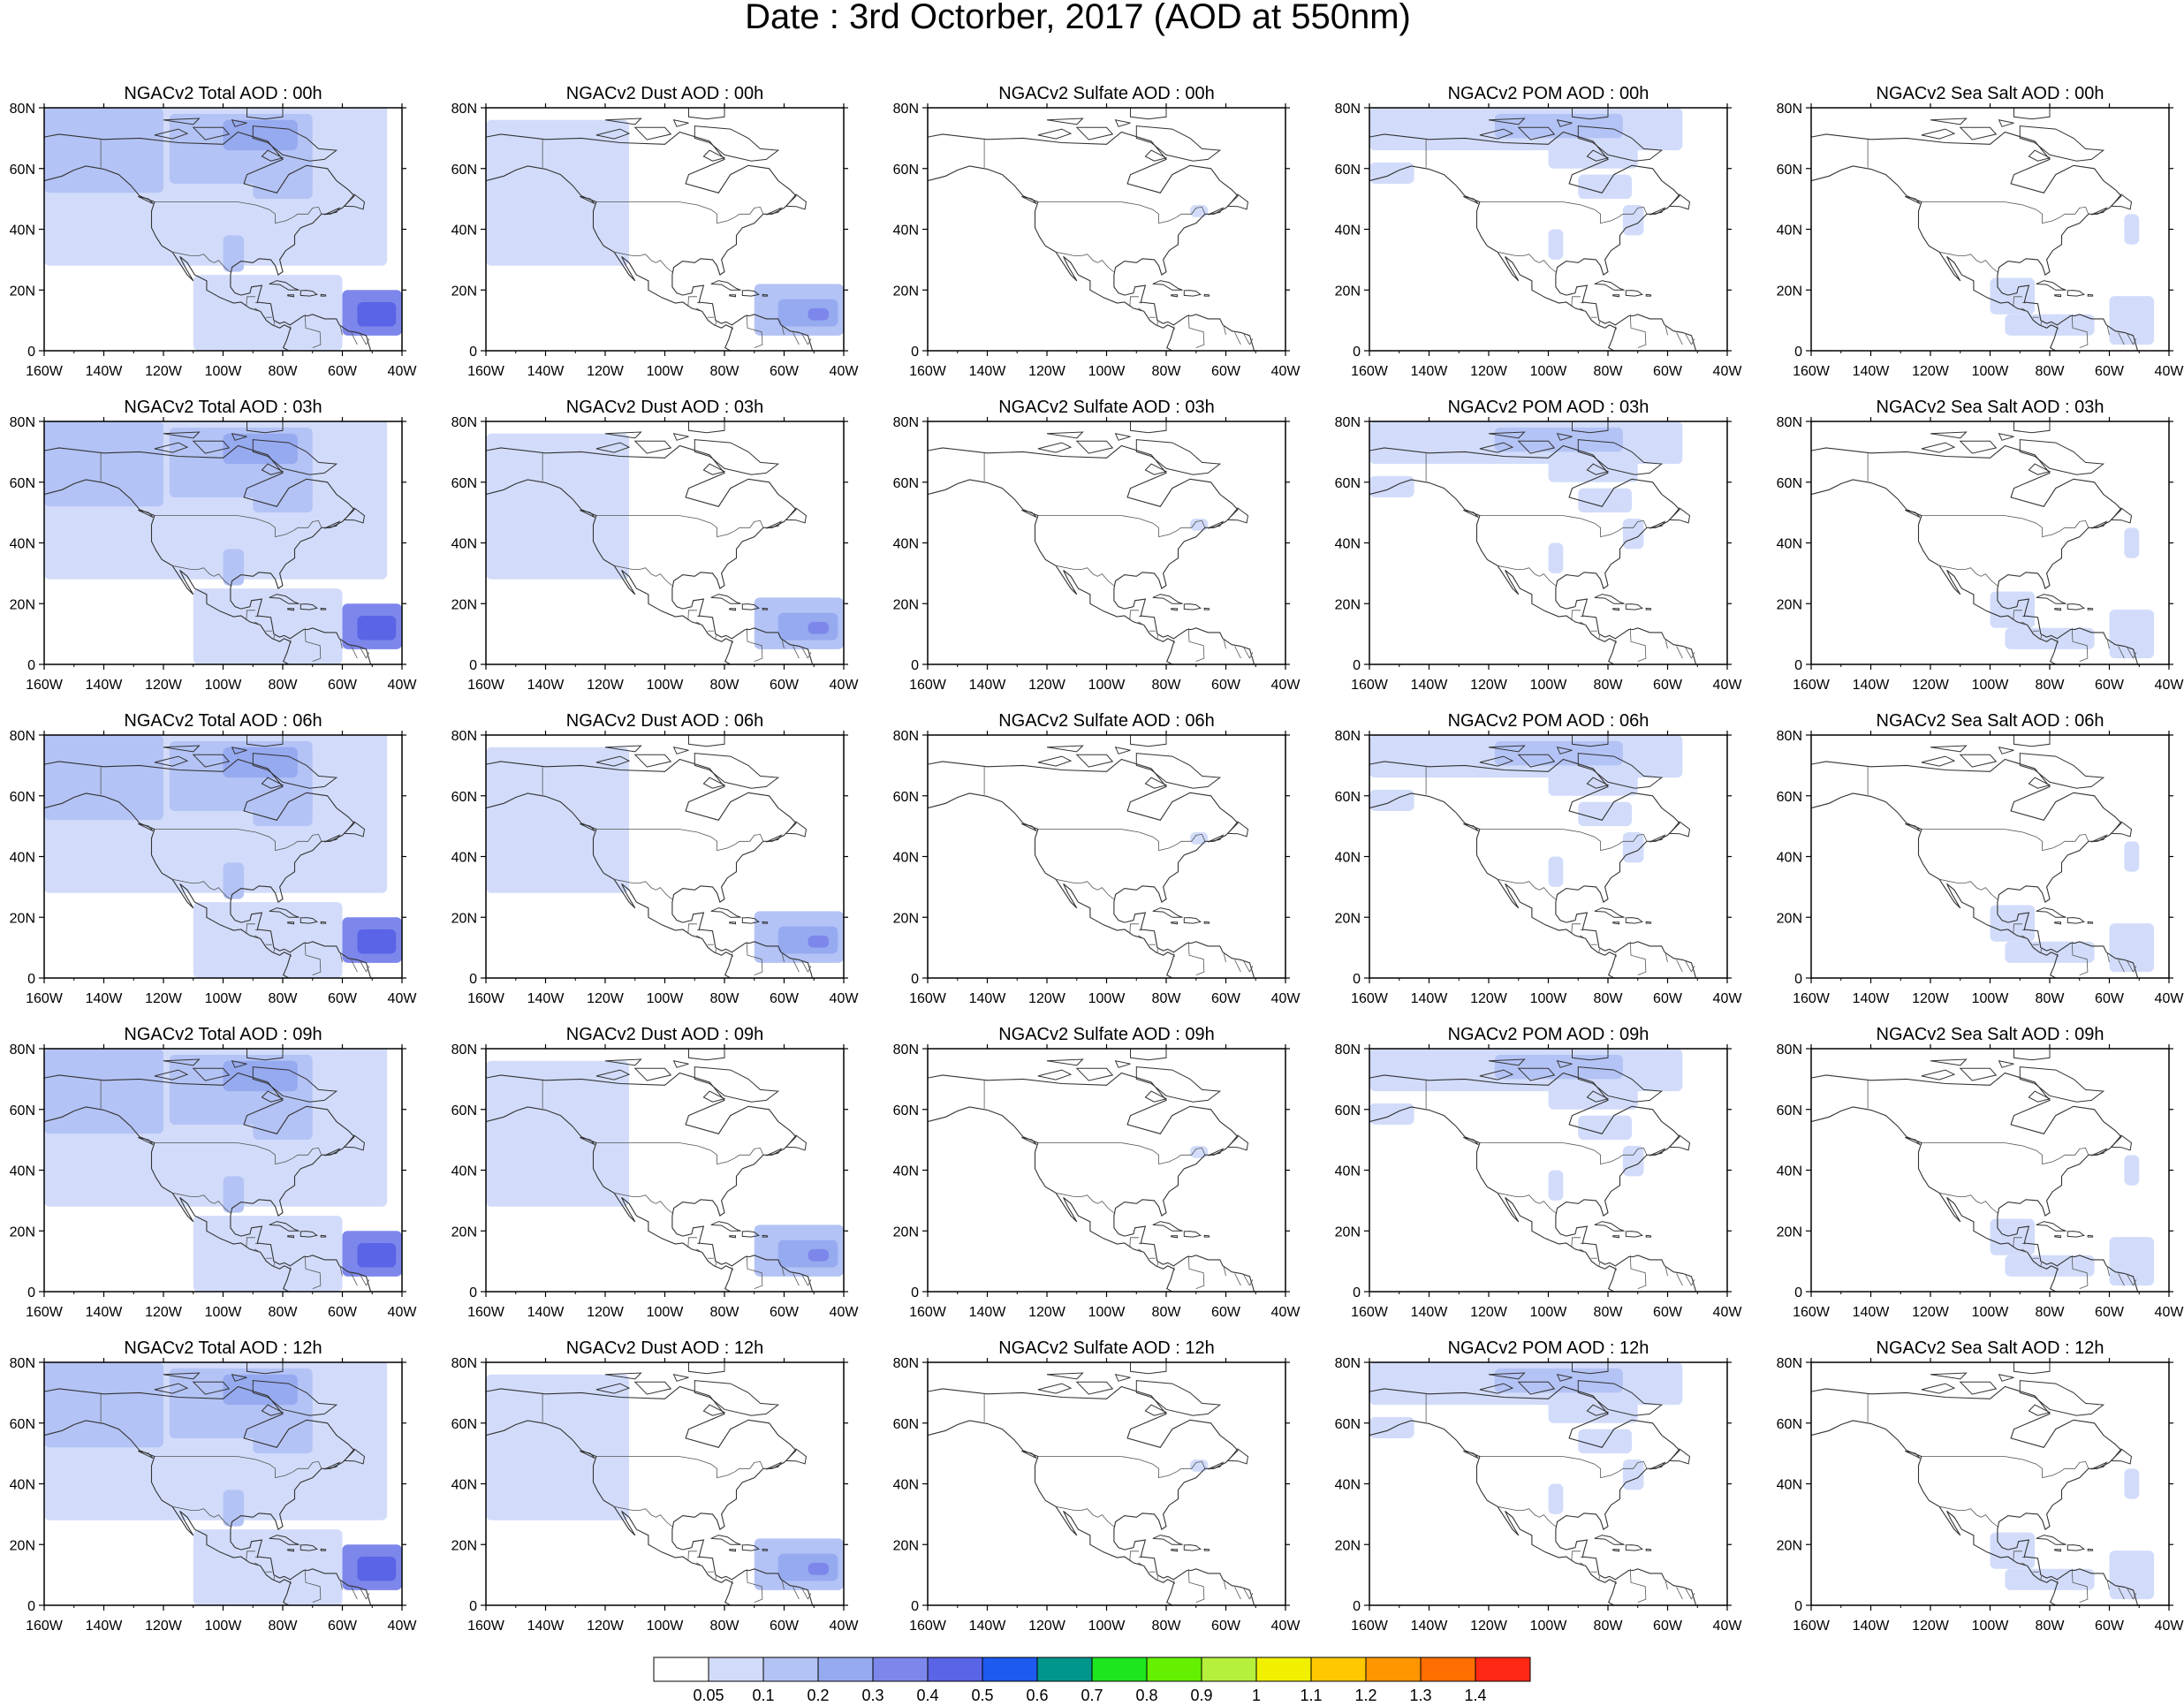 This screenshot has height=1706, width=2184. I want to click on lon-tick-label: 160W, so click(45, 999).